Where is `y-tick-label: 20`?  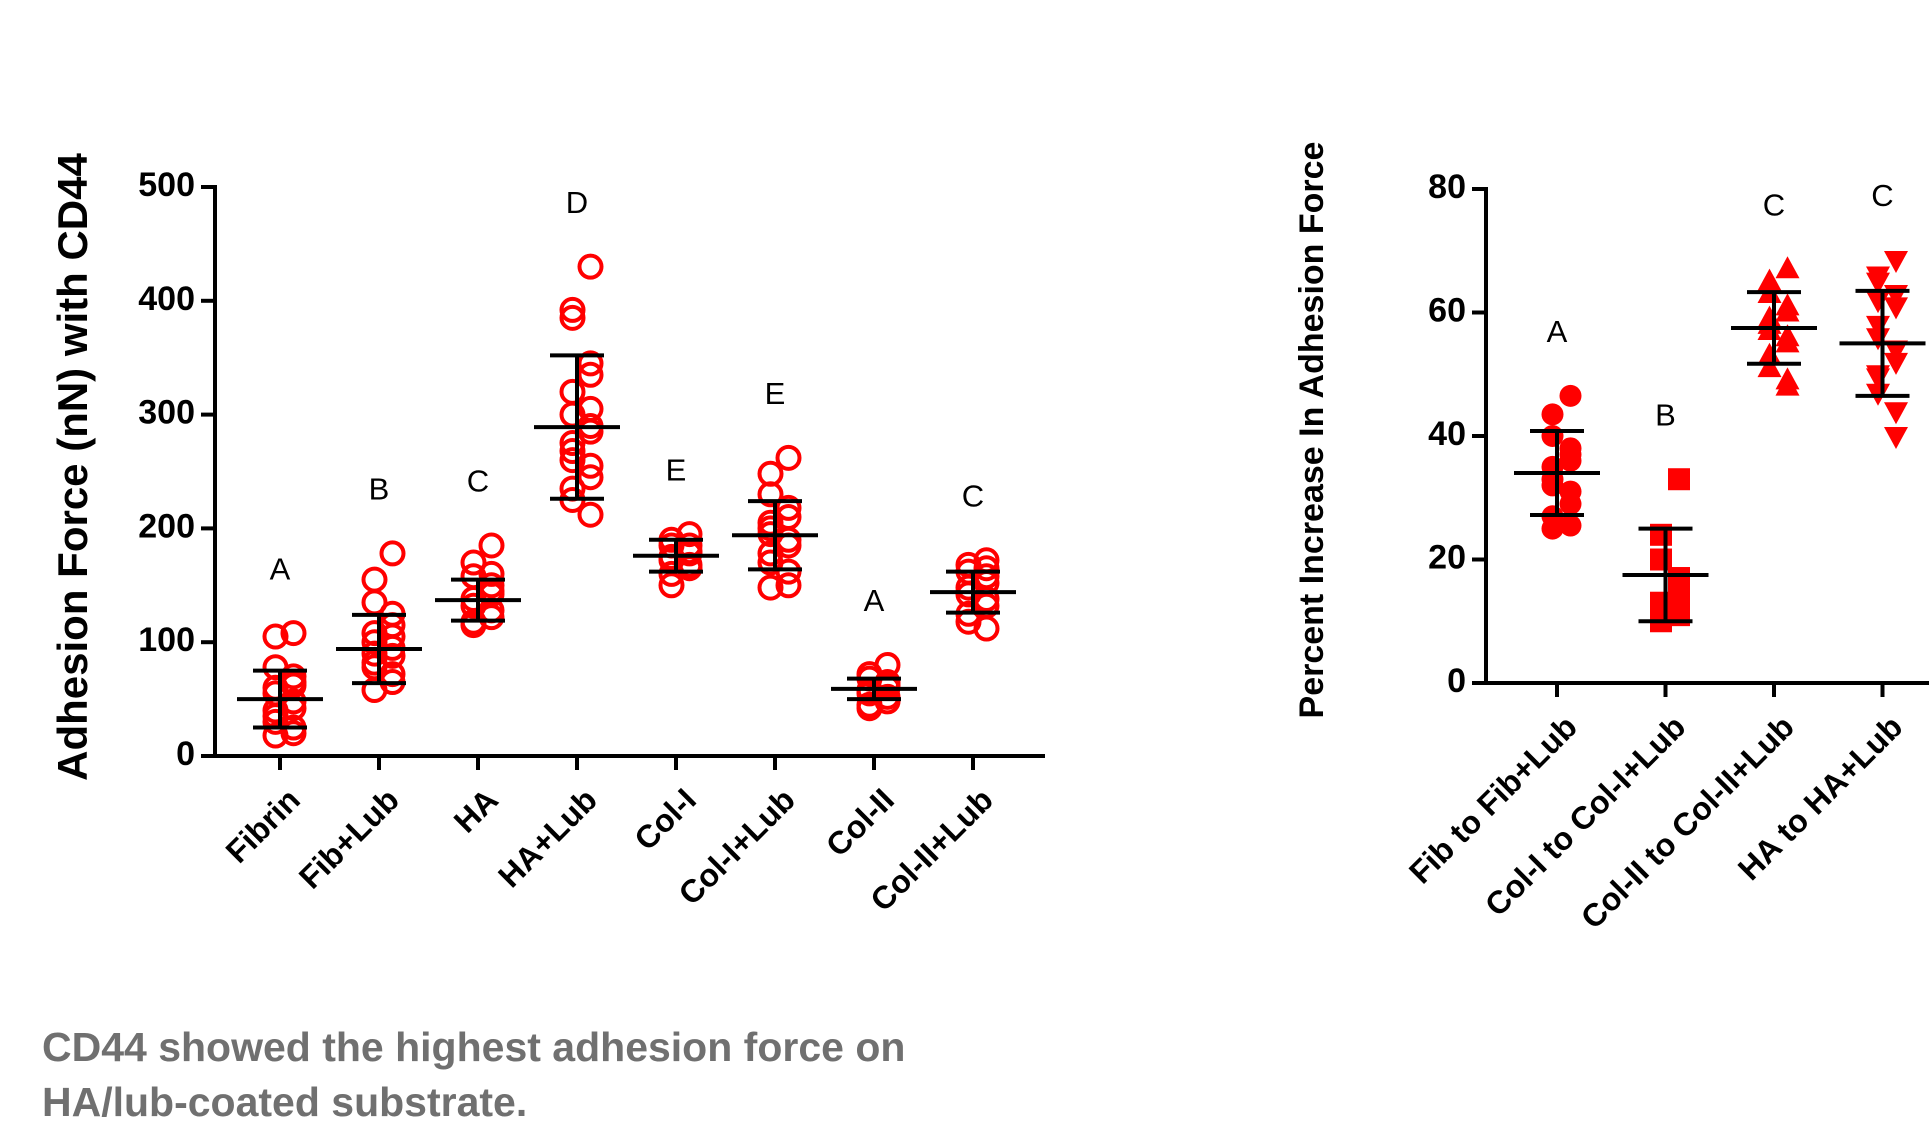
y-tick-label: 20 is located at coordinates (1447, 557).